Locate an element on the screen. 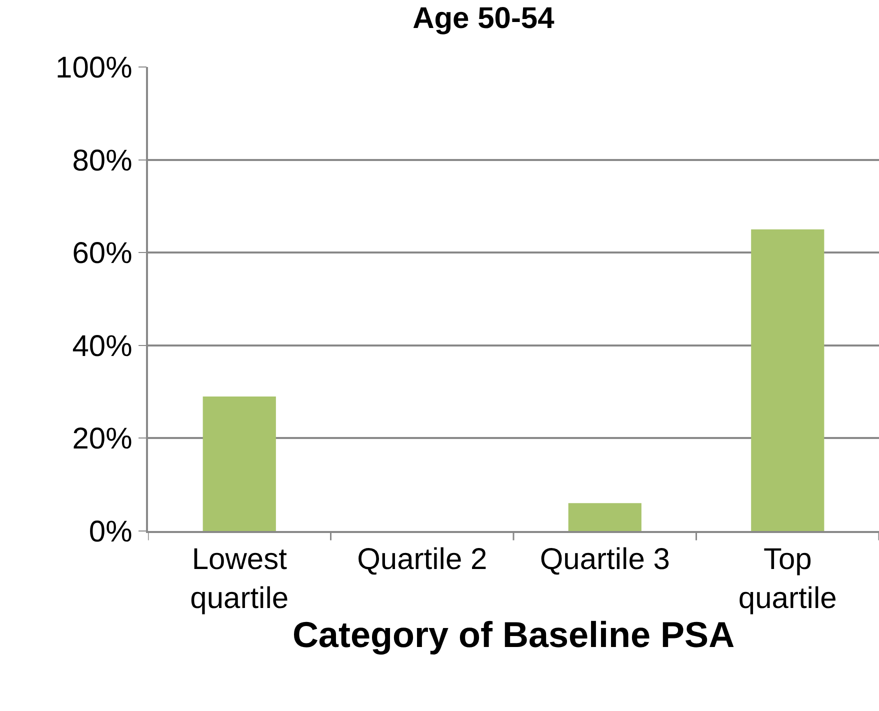 The width and height of the screenshot is (879, 711). y-tick-label: 0% is located at coordinates (110, 532).